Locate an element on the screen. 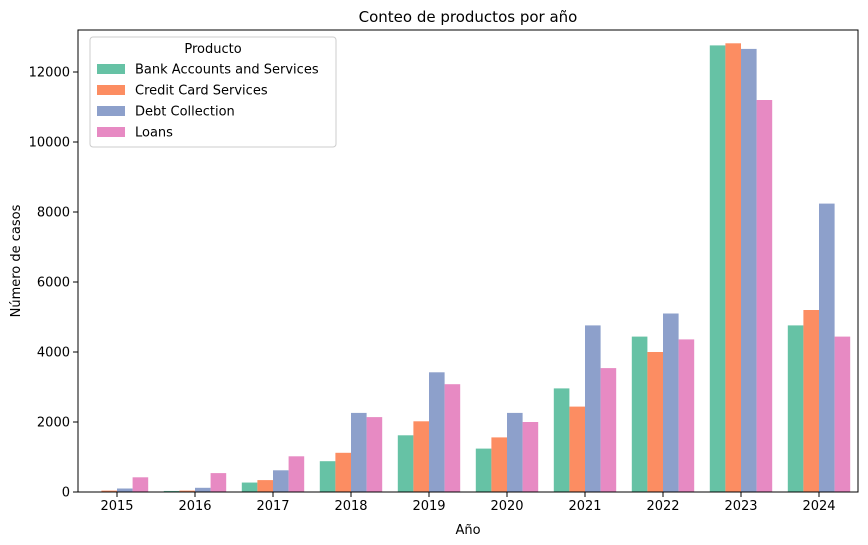 Image resolution: width=868 pixels, height=545 pixels. x-tick-label: 2022 is located at coordinates (662, 506).